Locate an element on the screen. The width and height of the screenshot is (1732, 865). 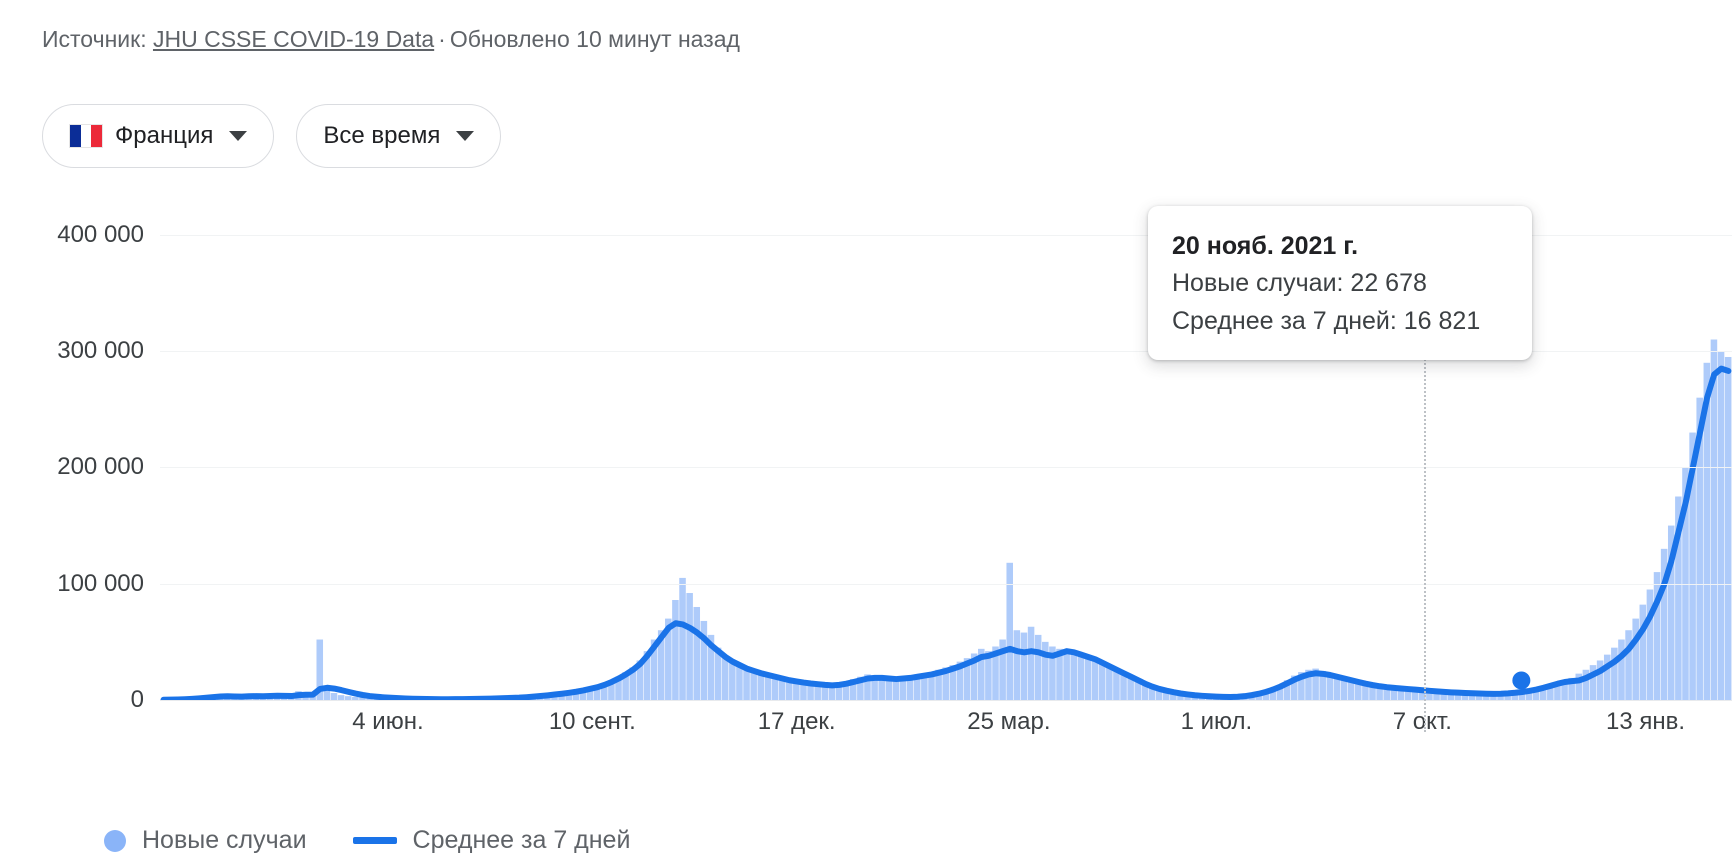
legend-item-new-cases: Новые случаи is located at coordinates (205, 840).